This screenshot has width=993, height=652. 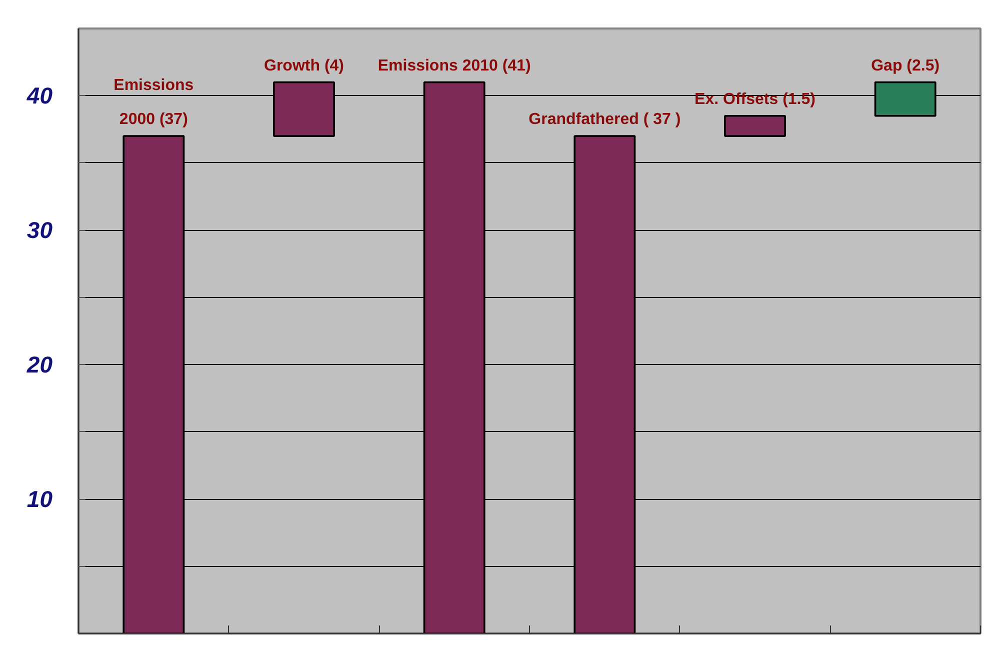 I want to click on data-label: Growth (4), so click(x=304, y=65).